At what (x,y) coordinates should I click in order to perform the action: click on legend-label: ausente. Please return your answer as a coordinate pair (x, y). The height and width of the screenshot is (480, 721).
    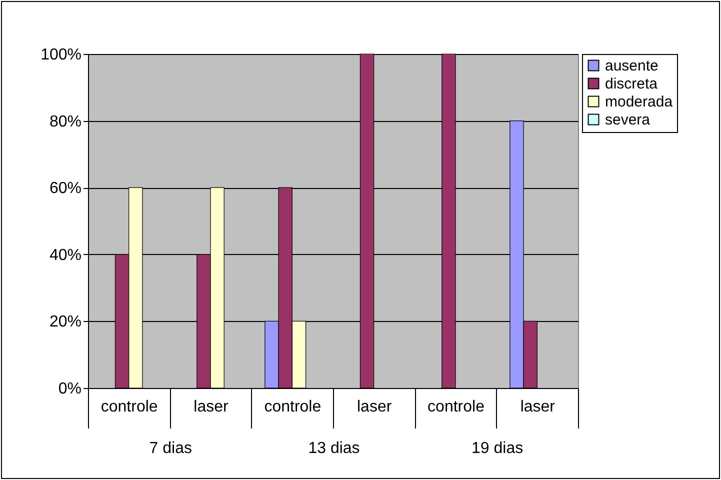
    Looking at the image, I should click on (631, 66).